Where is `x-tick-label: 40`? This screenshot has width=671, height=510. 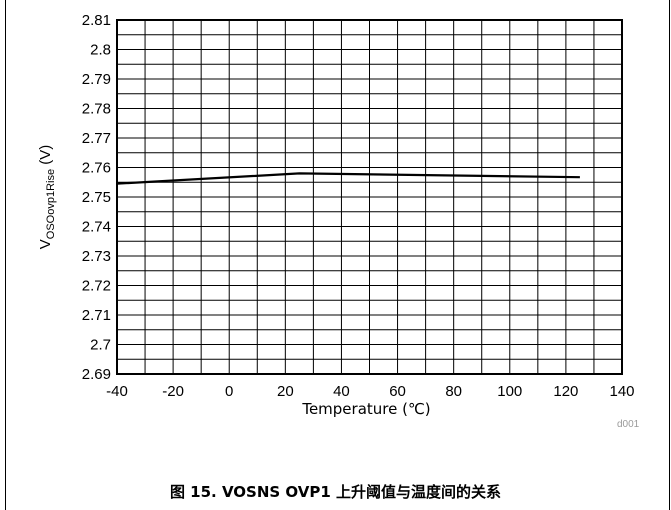
x-tick-label: 40 is located at coordinates (341, 391).